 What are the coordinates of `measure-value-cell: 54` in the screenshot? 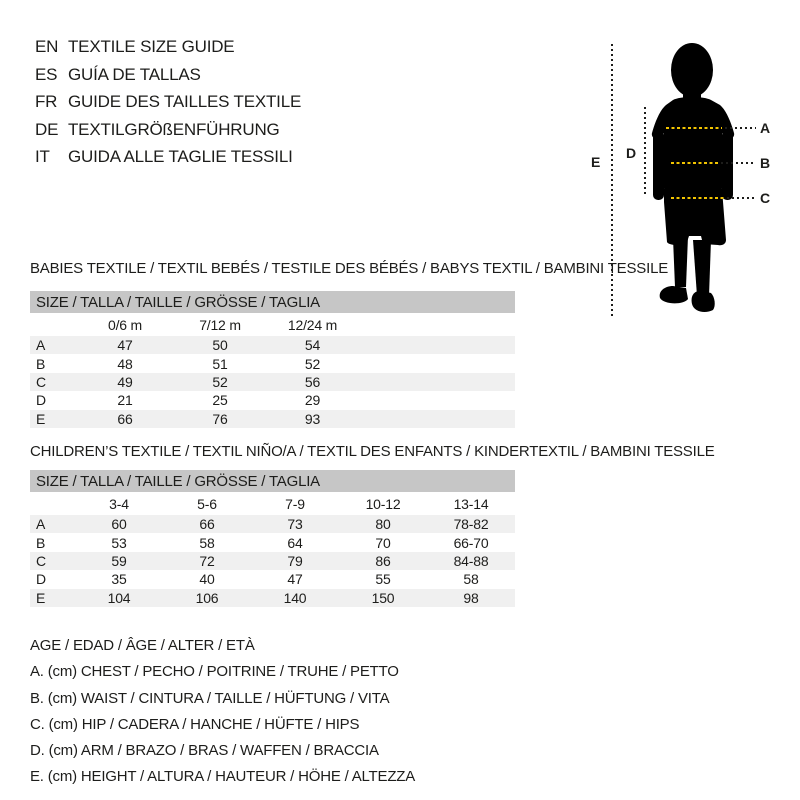 It's located at (312, 345).